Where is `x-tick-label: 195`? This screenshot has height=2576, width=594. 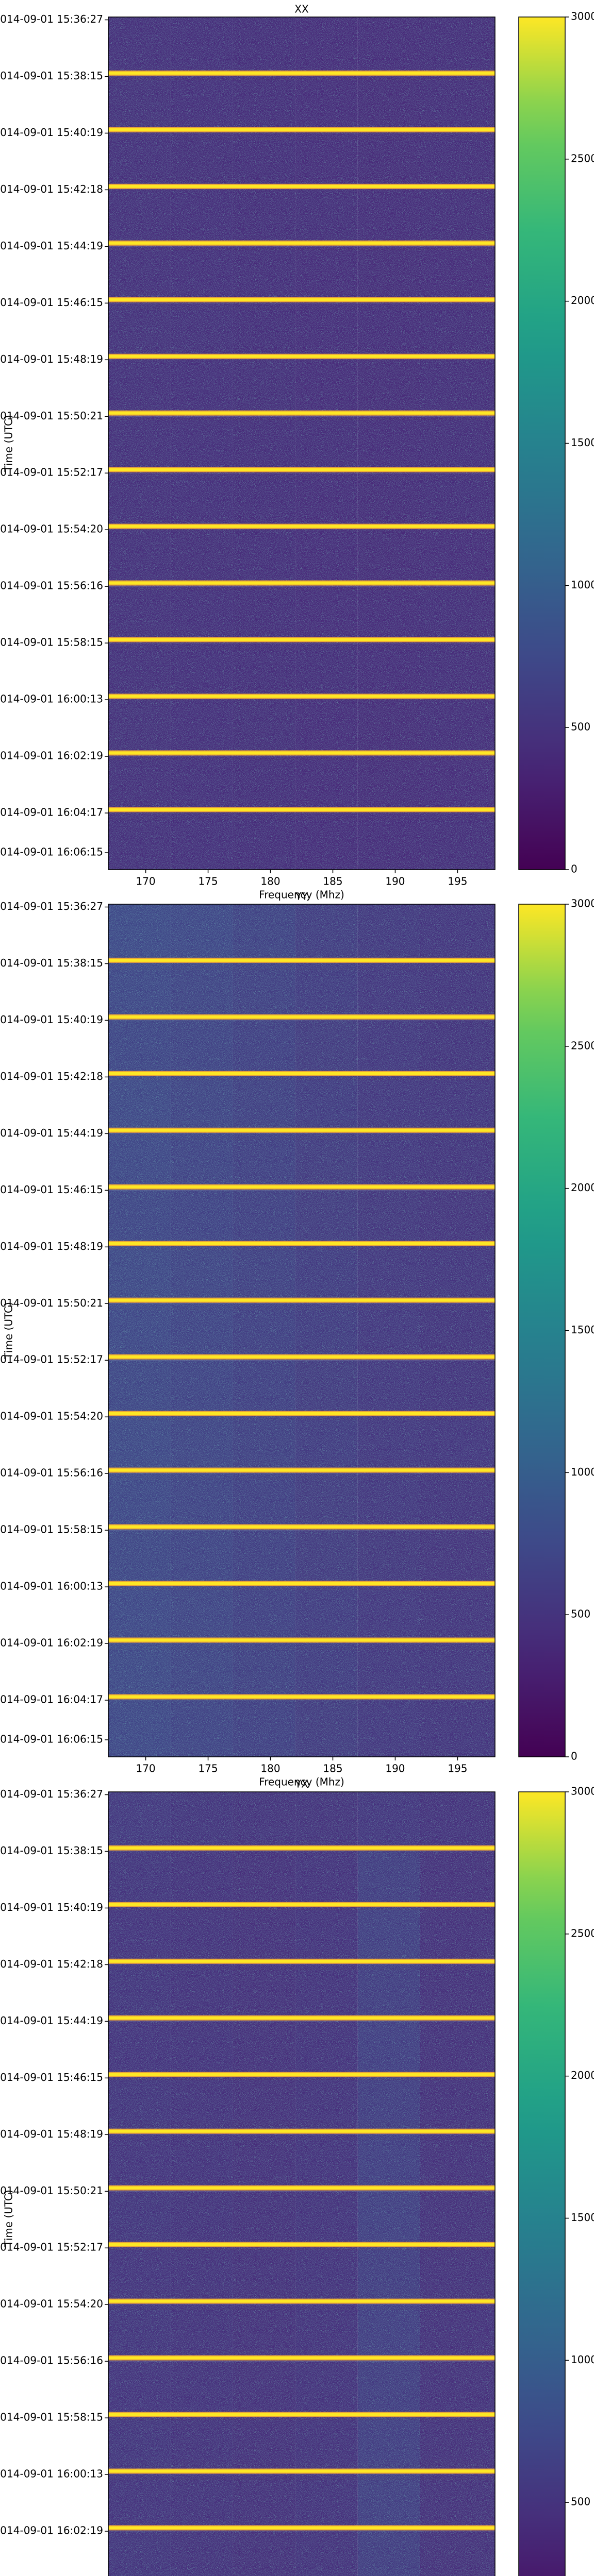
x-tick-label: 195 is located at coordinates (457, 881).